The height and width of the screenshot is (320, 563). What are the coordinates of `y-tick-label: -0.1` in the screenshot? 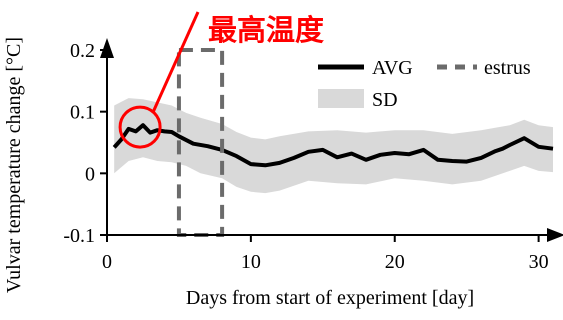 It's located at (79, 236).